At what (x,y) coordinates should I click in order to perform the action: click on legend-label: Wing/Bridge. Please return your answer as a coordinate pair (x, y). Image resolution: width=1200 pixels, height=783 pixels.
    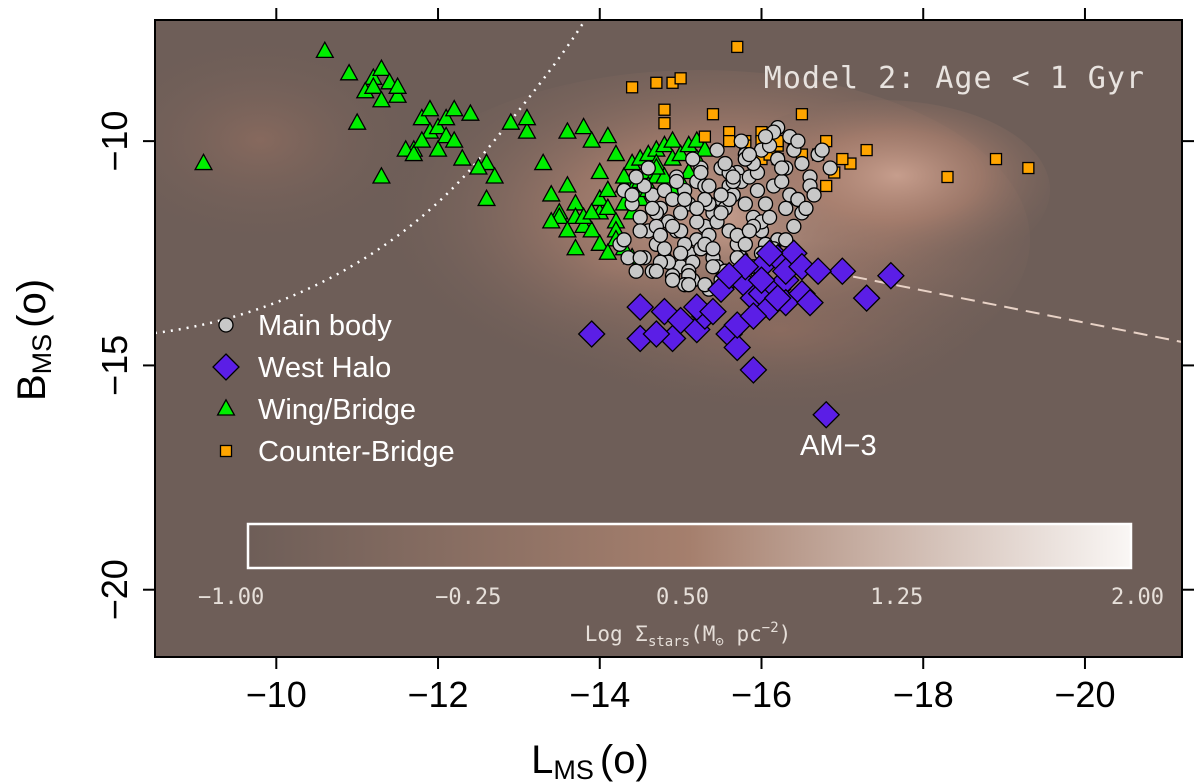
    Looking at the image, I should click on (337, 410).